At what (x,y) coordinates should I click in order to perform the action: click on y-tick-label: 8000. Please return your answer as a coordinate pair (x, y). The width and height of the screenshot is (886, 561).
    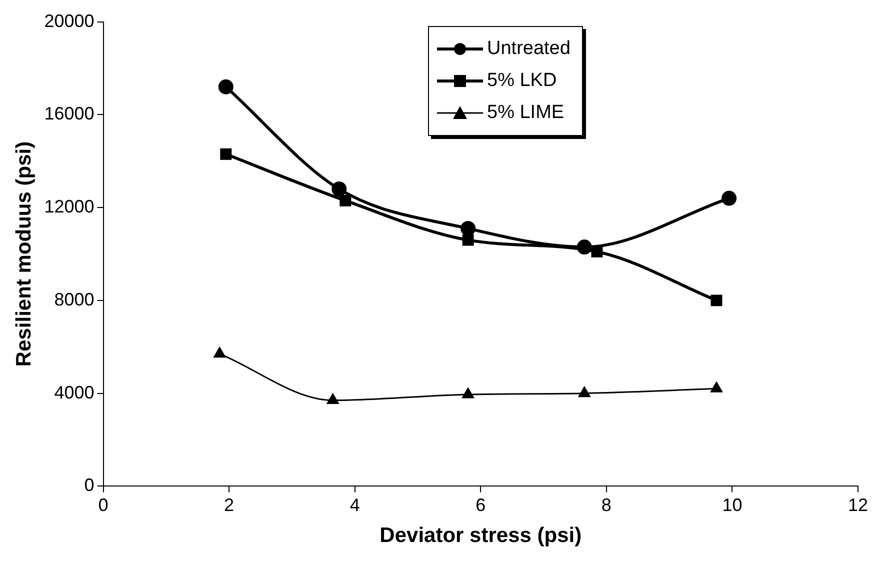
    Looking at the image, I should click on (74, 299).